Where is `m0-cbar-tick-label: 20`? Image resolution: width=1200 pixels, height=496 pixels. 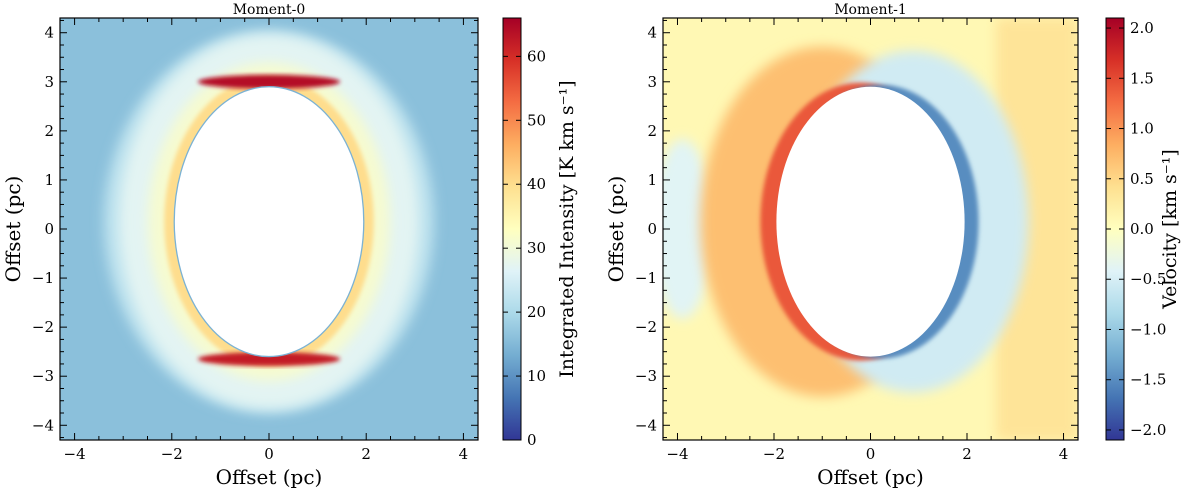 m0-cbar-tick-label: 20 is located at coordinates (536, 312).